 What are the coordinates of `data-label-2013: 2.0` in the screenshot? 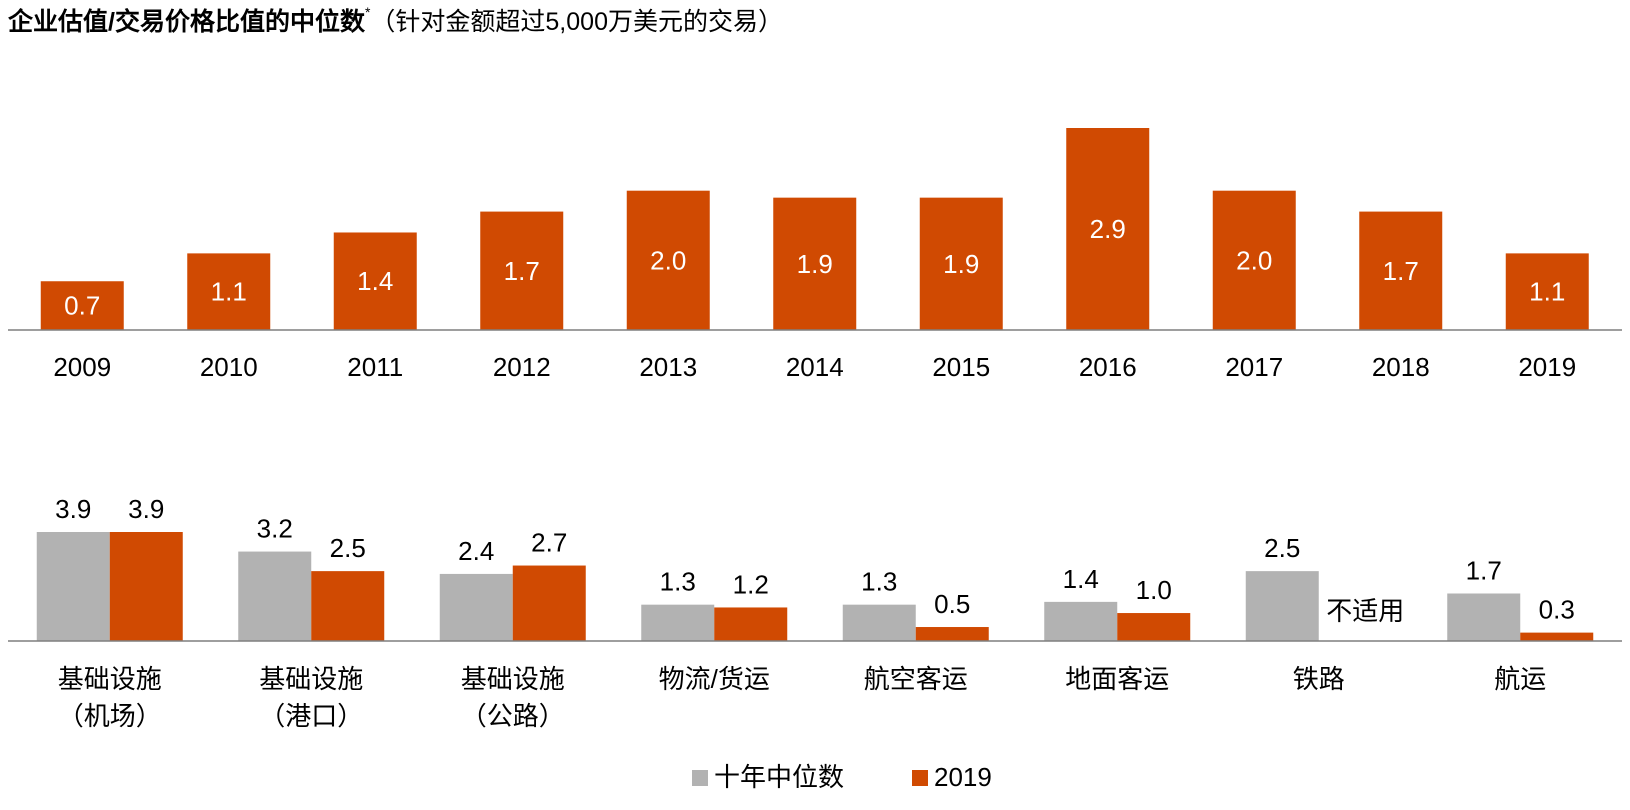 It's located at (668, 260).